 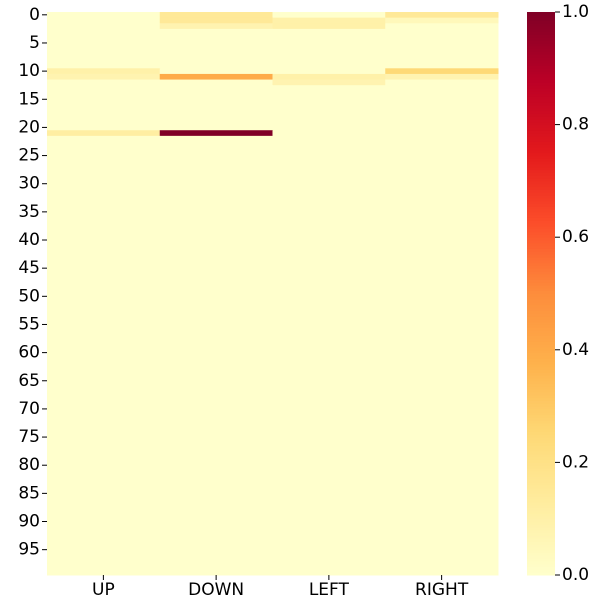 I want to click on colorbar-tick-label: 0.6, so click(x=575, y=237).